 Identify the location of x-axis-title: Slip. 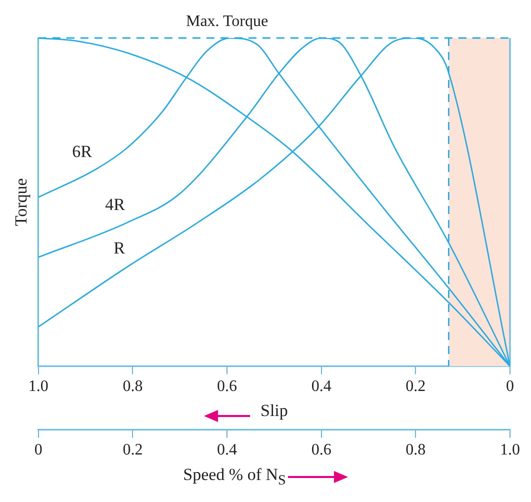
(274, 410).